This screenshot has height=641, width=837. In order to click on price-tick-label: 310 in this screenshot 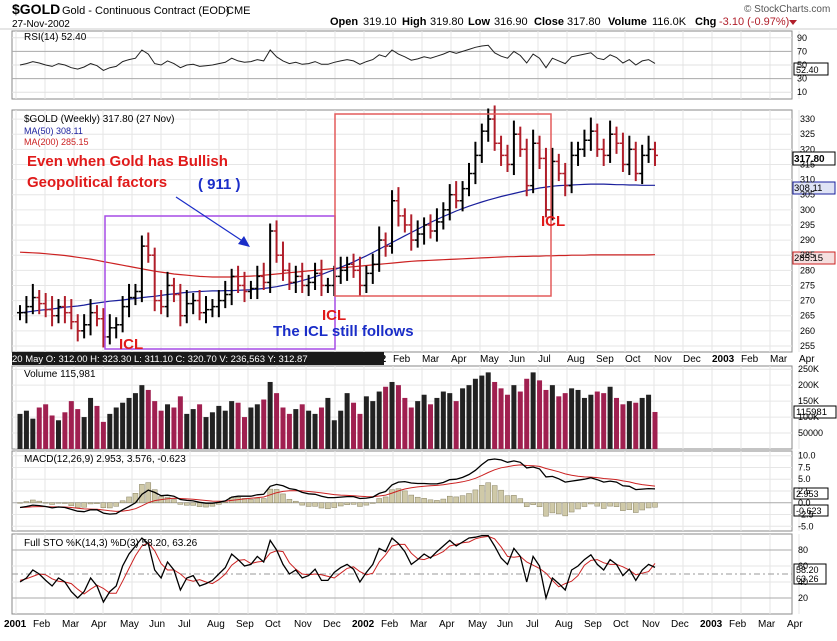, I will do `click(807, 180)`.